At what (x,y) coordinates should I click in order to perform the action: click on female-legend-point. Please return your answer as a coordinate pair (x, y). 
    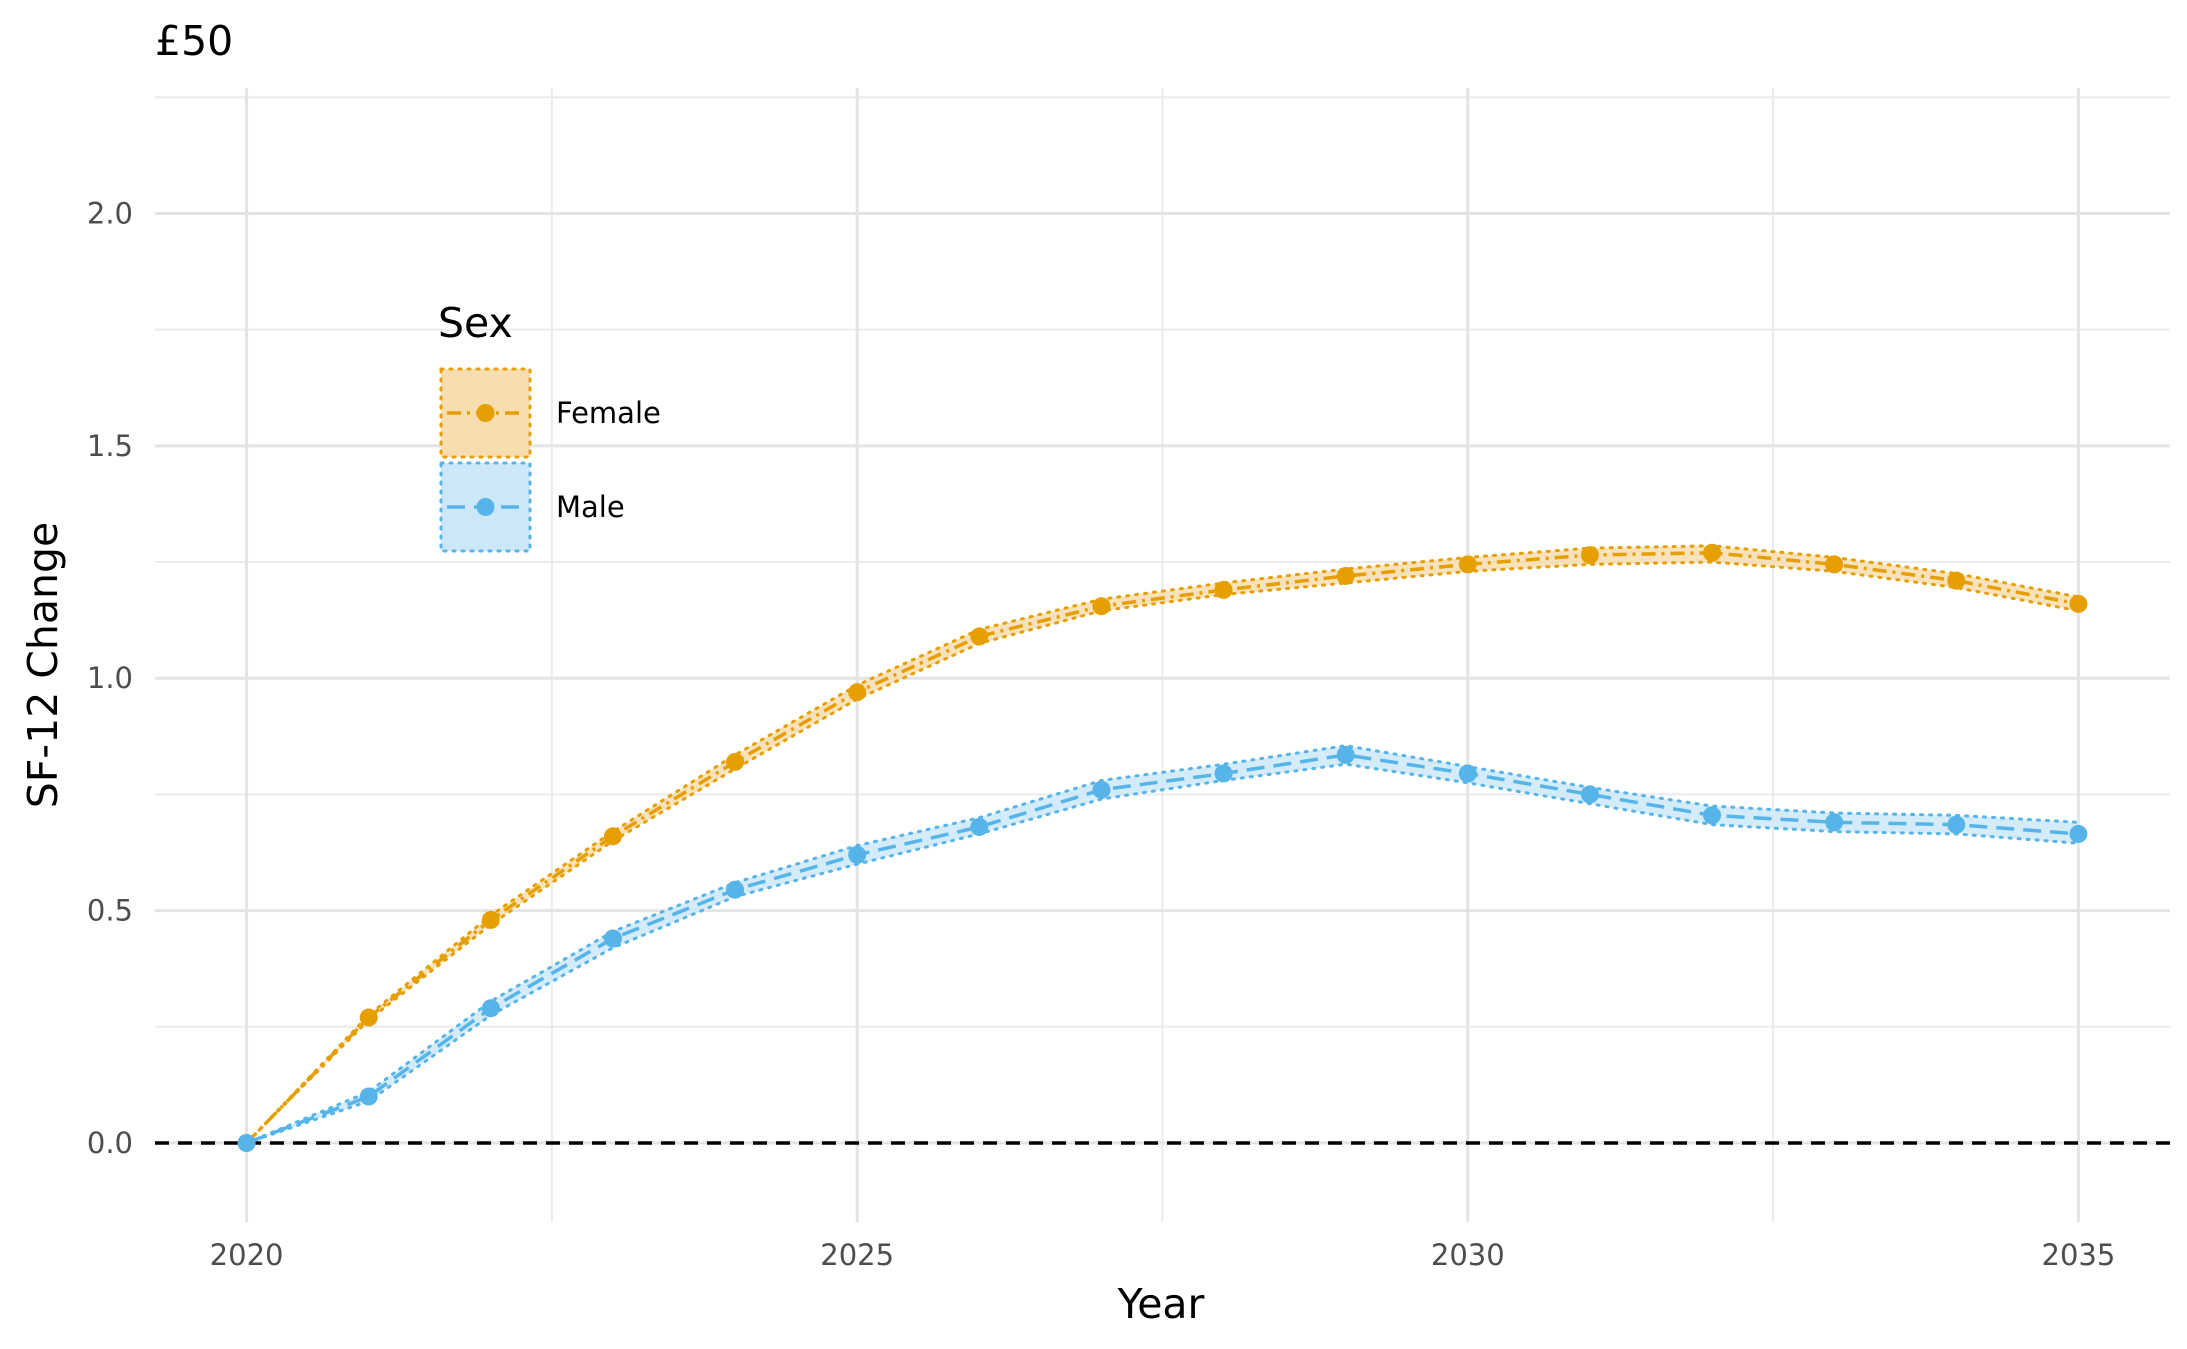
    Looking at the image, I should click on (485, 413).